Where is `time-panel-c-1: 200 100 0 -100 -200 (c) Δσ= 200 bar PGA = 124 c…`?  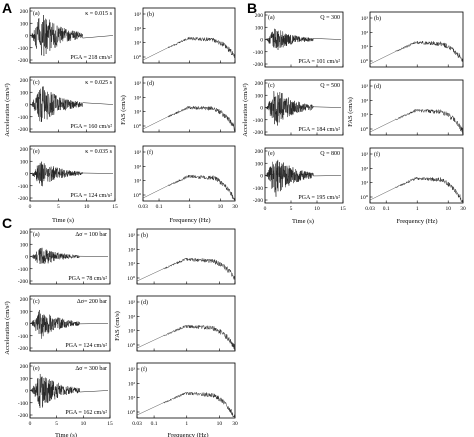 time-panel-c-1: 200 100 0 -100 -200 (c) Δσ= 200 bar PGA = 124 c… is located at coordinates (64, 323).